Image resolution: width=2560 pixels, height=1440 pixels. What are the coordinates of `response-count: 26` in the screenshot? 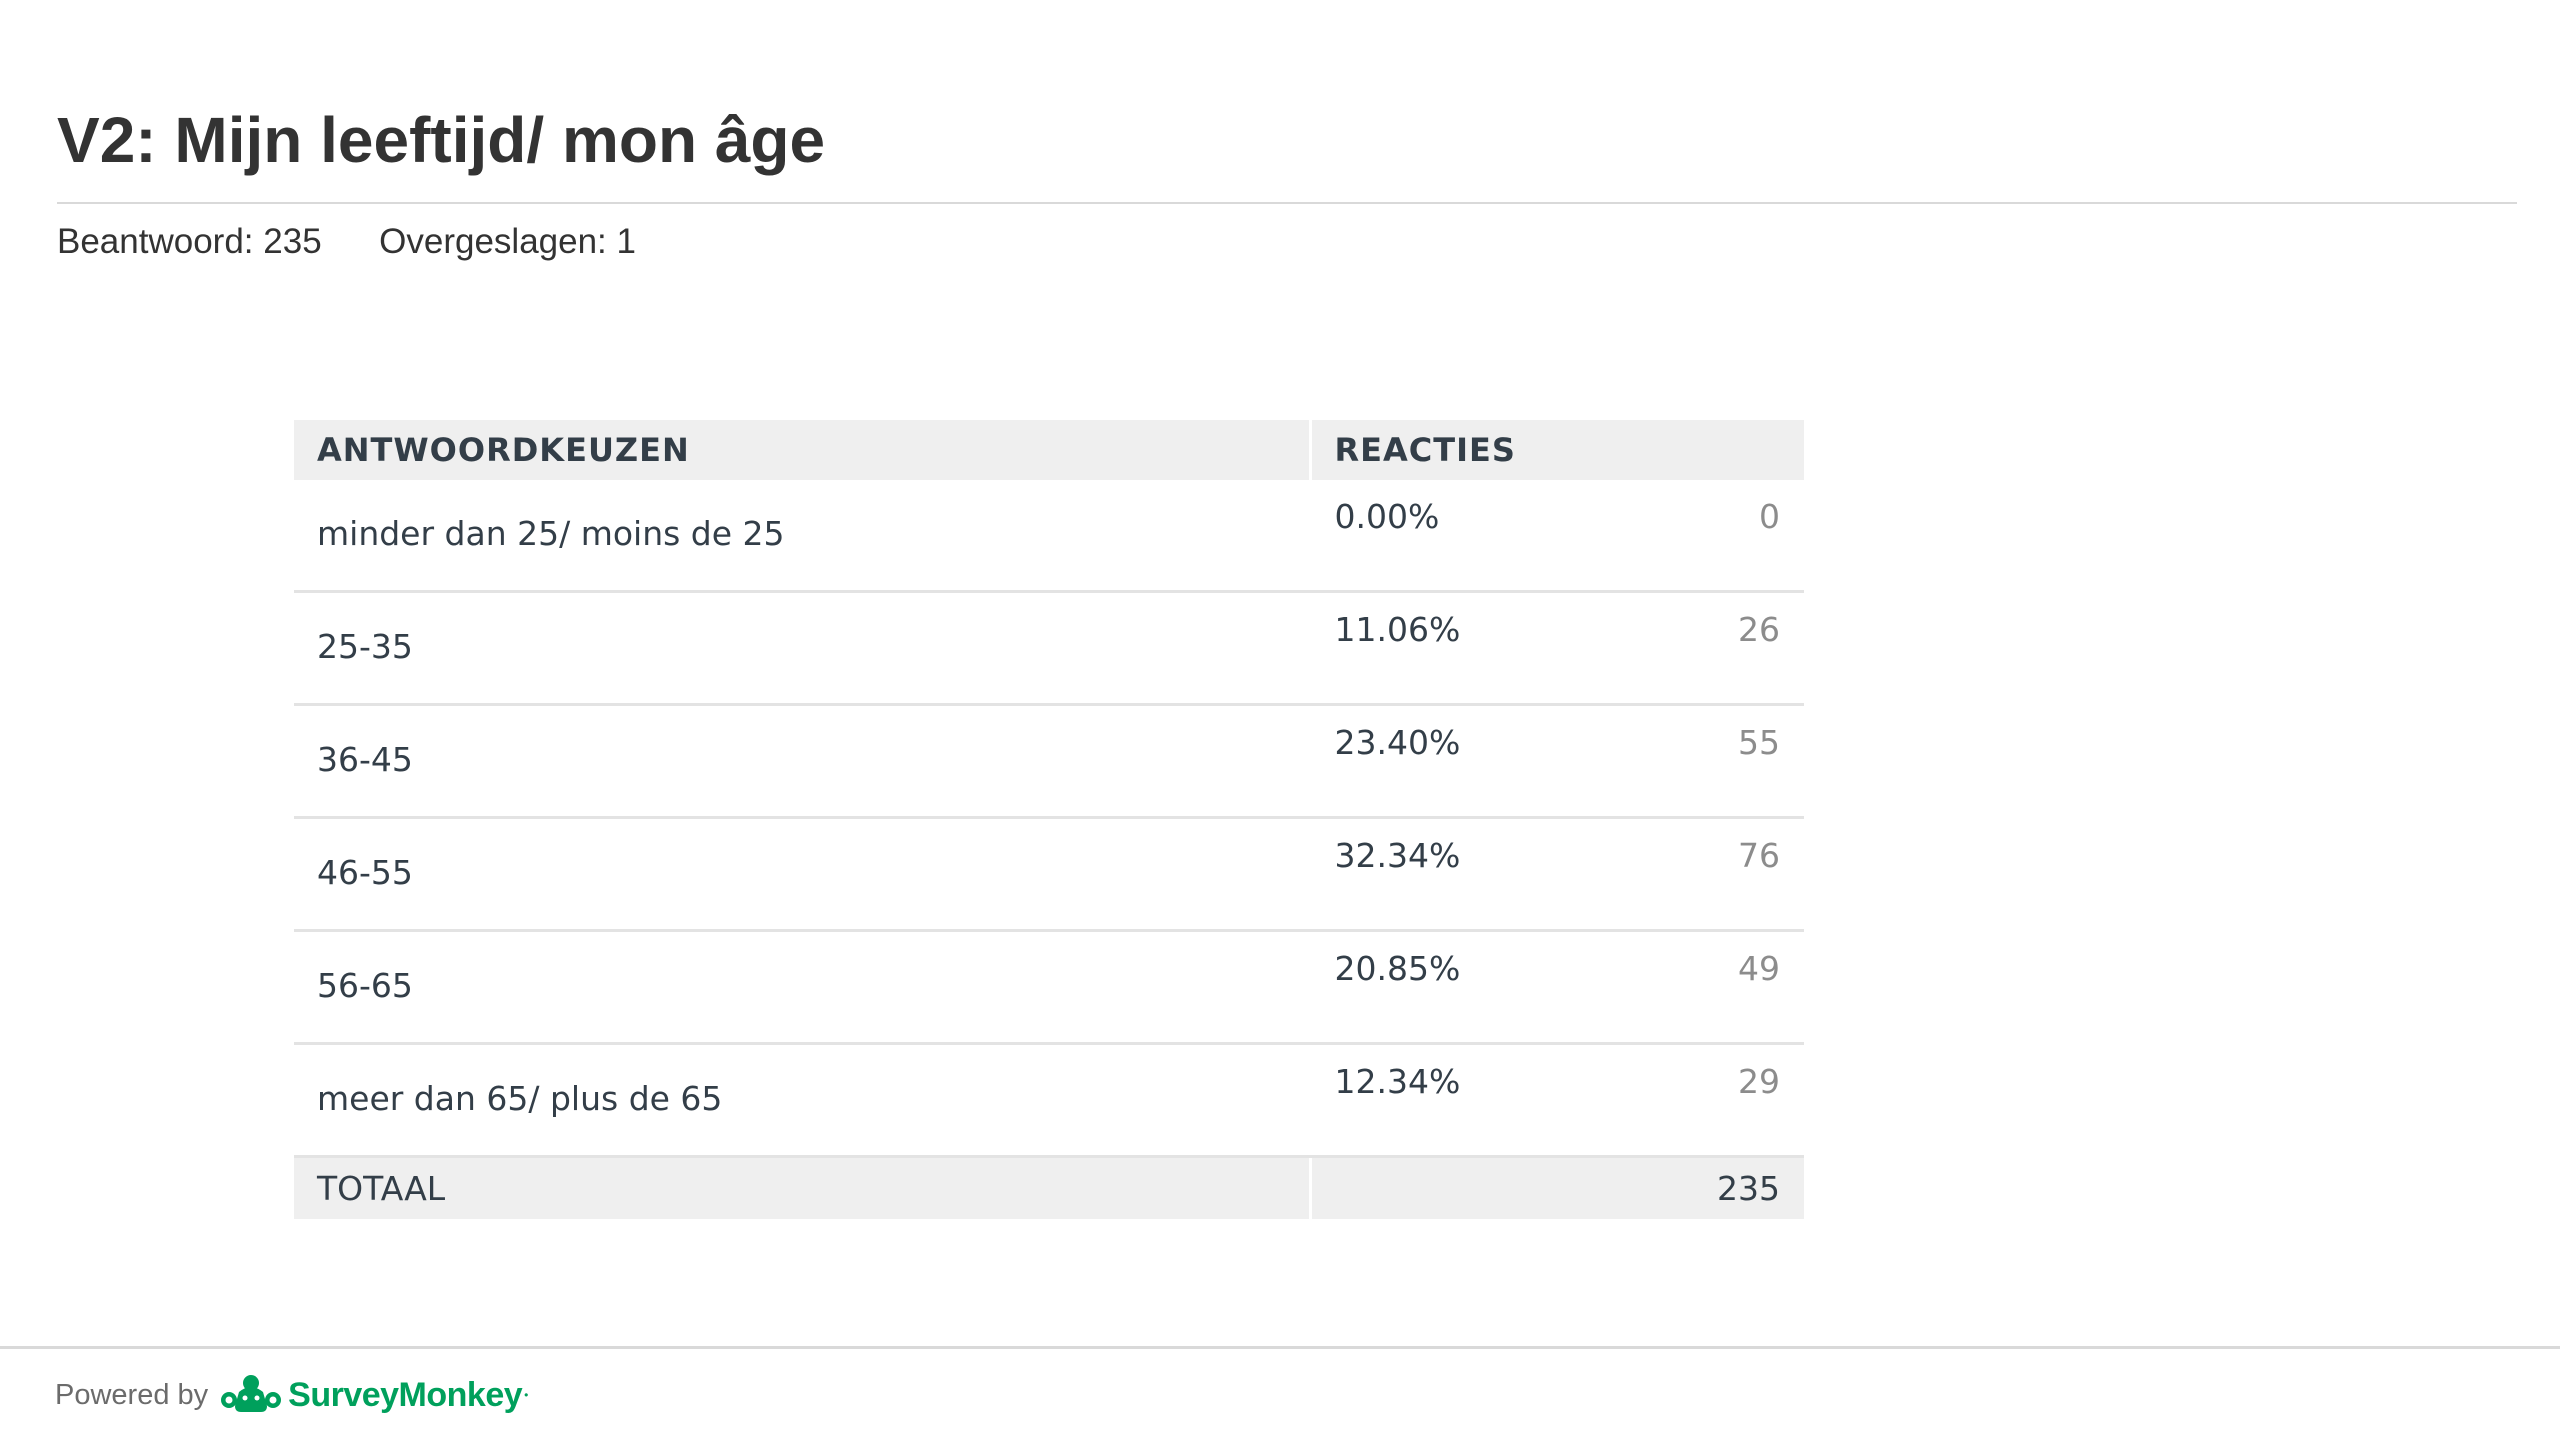 It's located at (1759, 629).